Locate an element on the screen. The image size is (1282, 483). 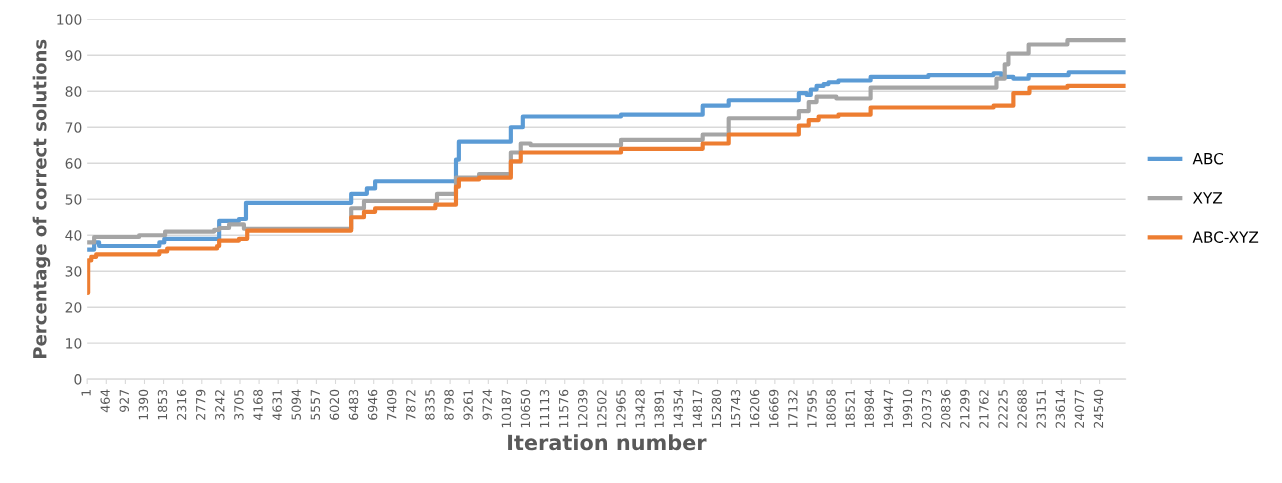
x-tick-label: 18984 is located at coordinates (869, 408).